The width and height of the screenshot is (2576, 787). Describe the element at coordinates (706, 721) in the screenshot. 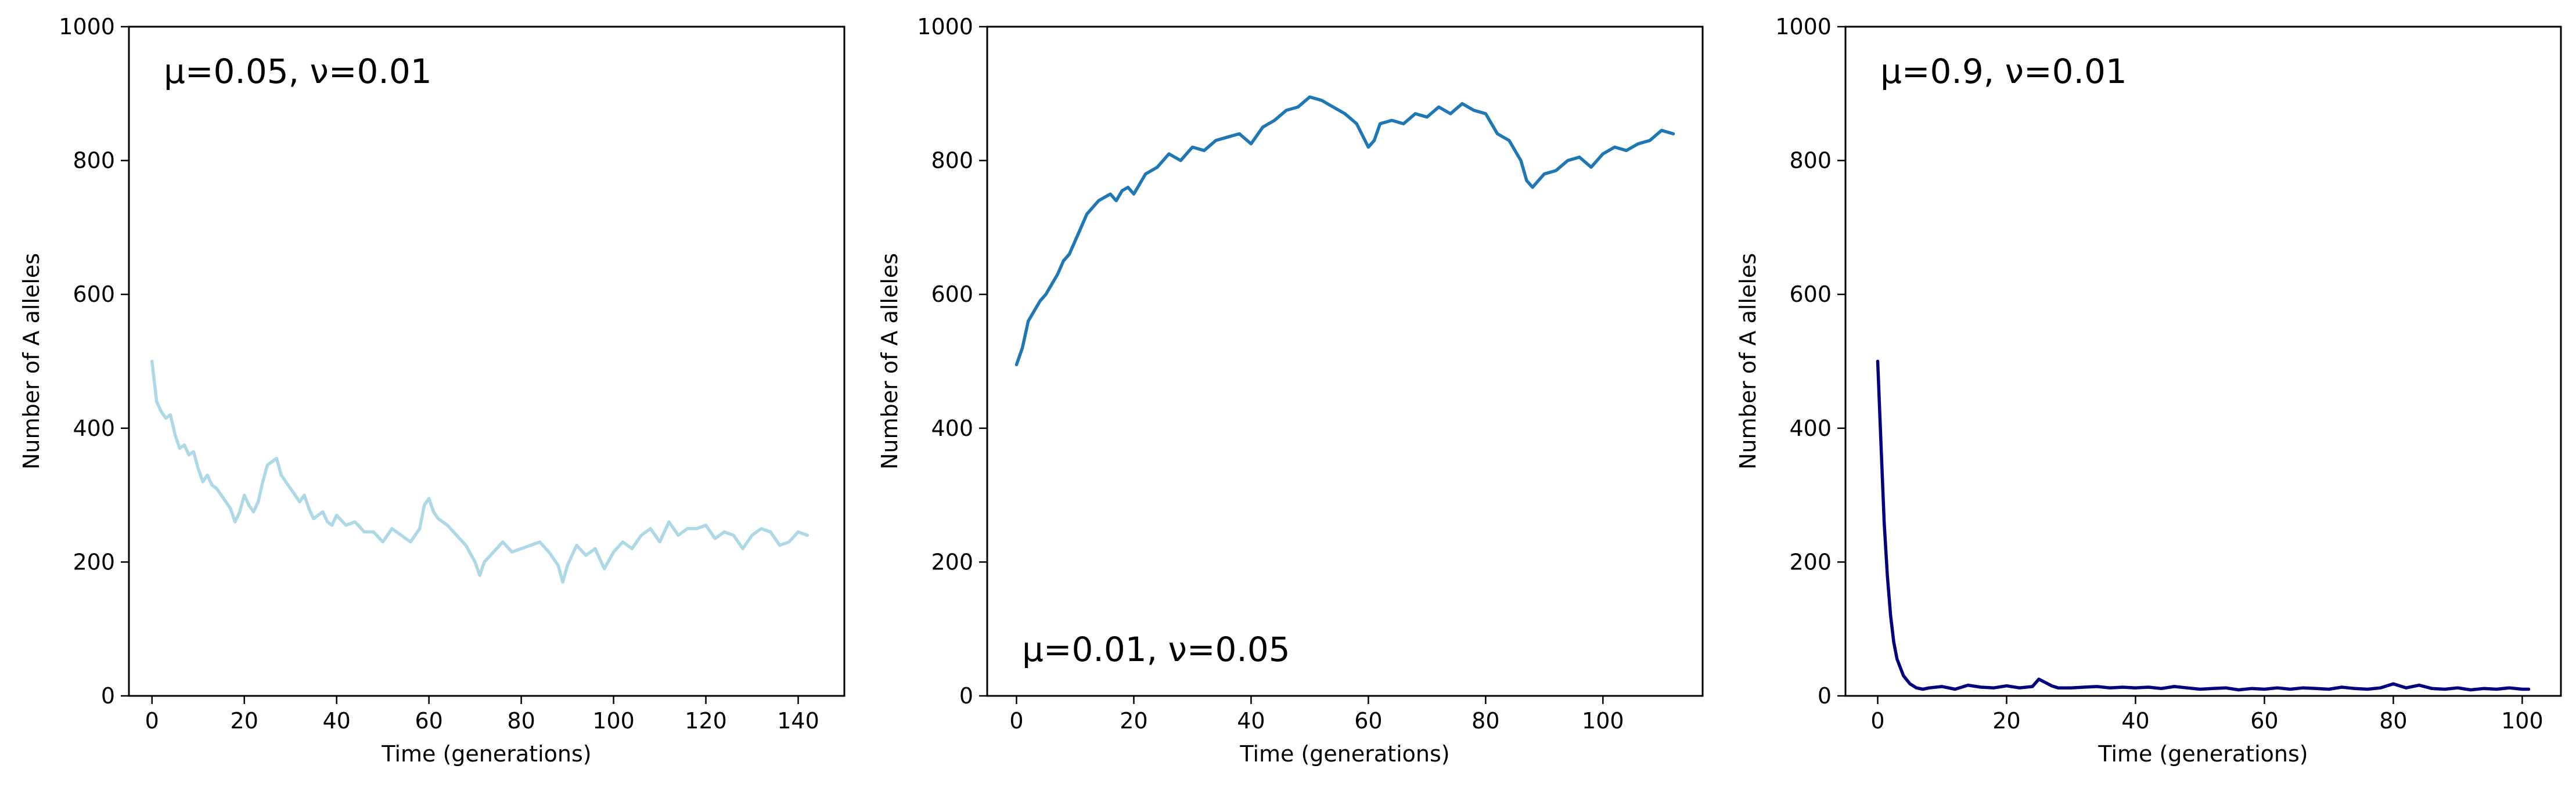

I see `x-tick-label: 120` at that location.